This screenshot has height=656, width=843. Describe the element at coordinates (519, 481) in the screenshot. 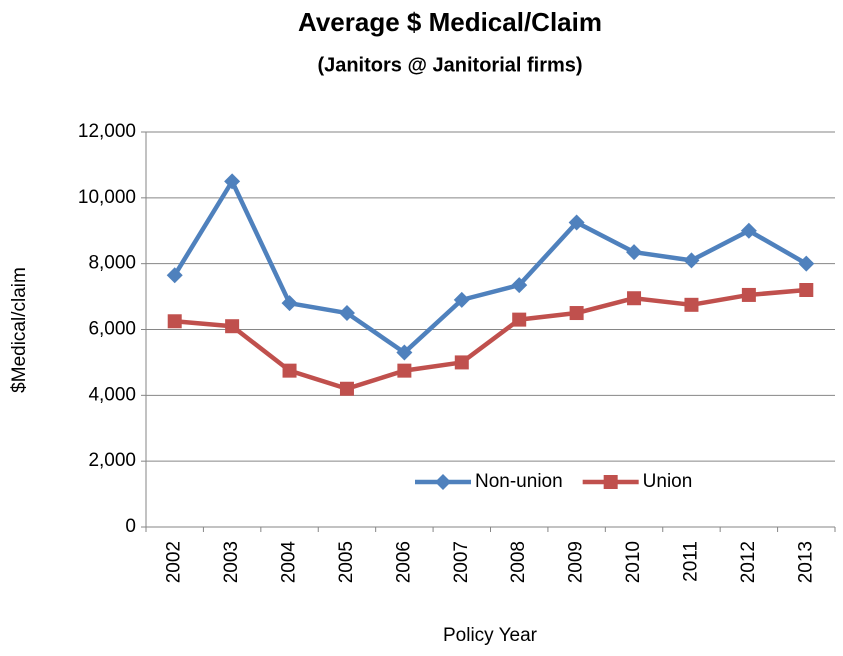

I see `legend-label: Non-union` at that location.